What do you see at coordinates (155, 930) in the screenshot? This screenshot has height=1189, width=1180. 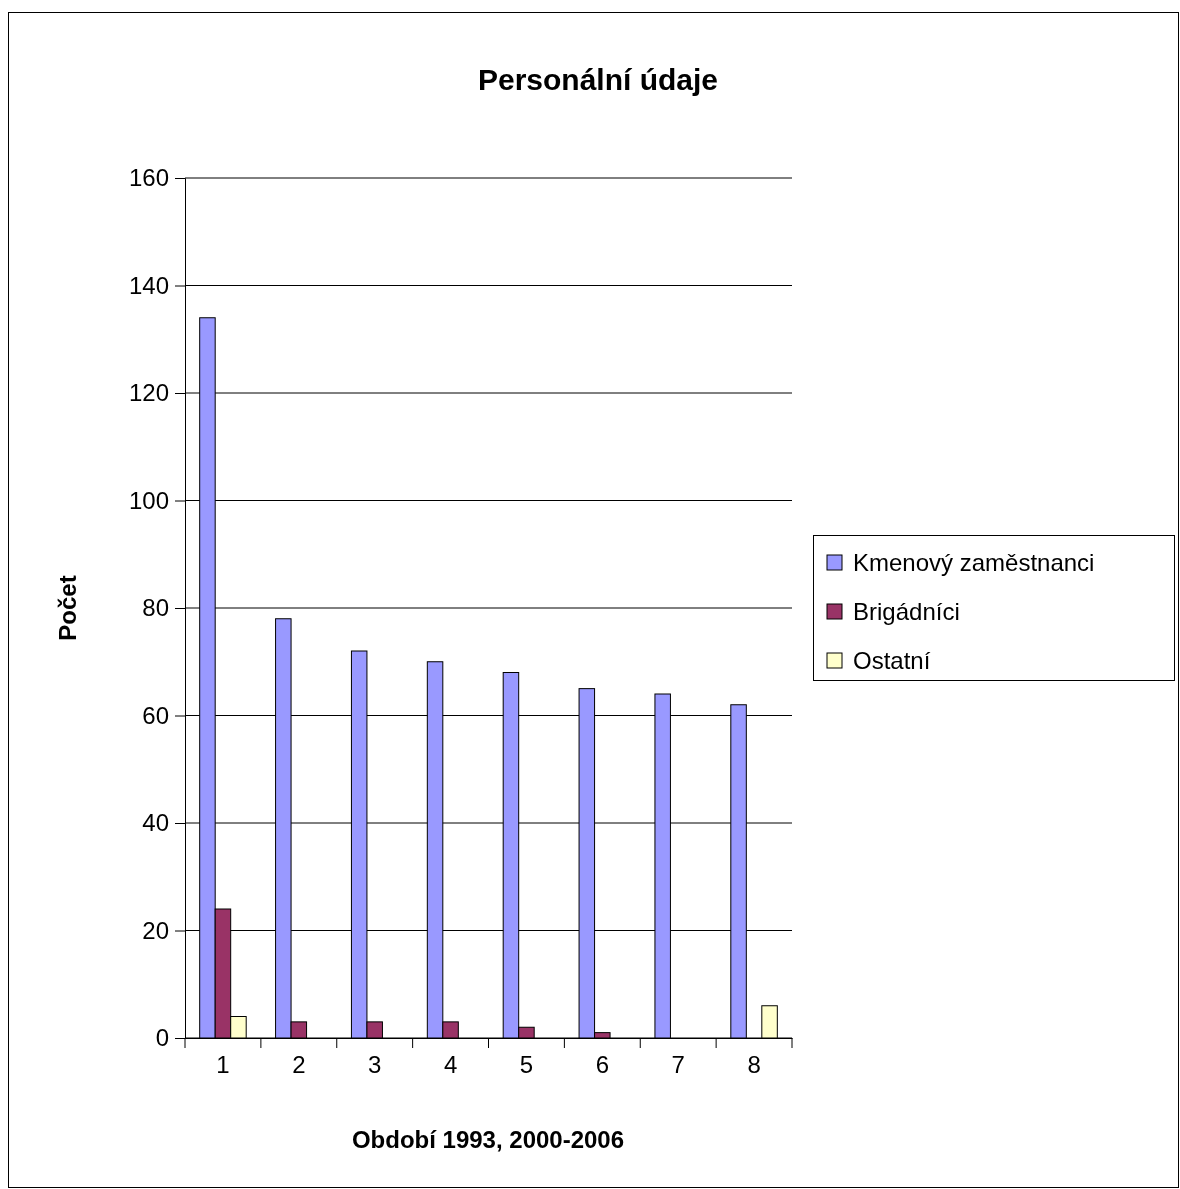 I see `y-tick-label: 20` at bounding box center [155, 930].